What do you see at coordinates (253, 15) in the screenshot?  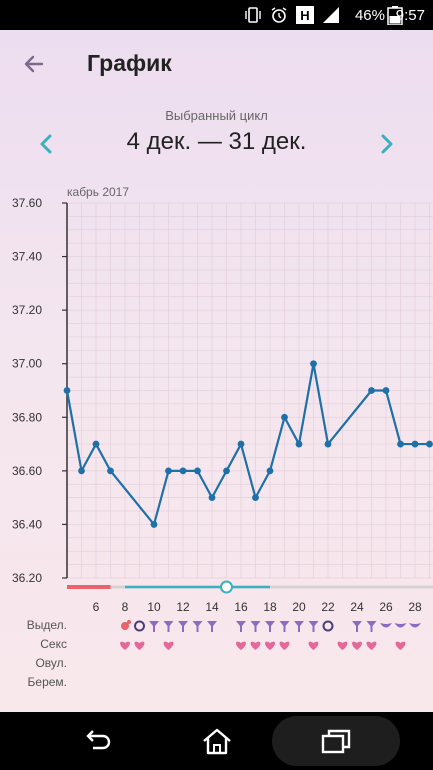 I see `vibrate-icon` at bounding box center [253, 15].